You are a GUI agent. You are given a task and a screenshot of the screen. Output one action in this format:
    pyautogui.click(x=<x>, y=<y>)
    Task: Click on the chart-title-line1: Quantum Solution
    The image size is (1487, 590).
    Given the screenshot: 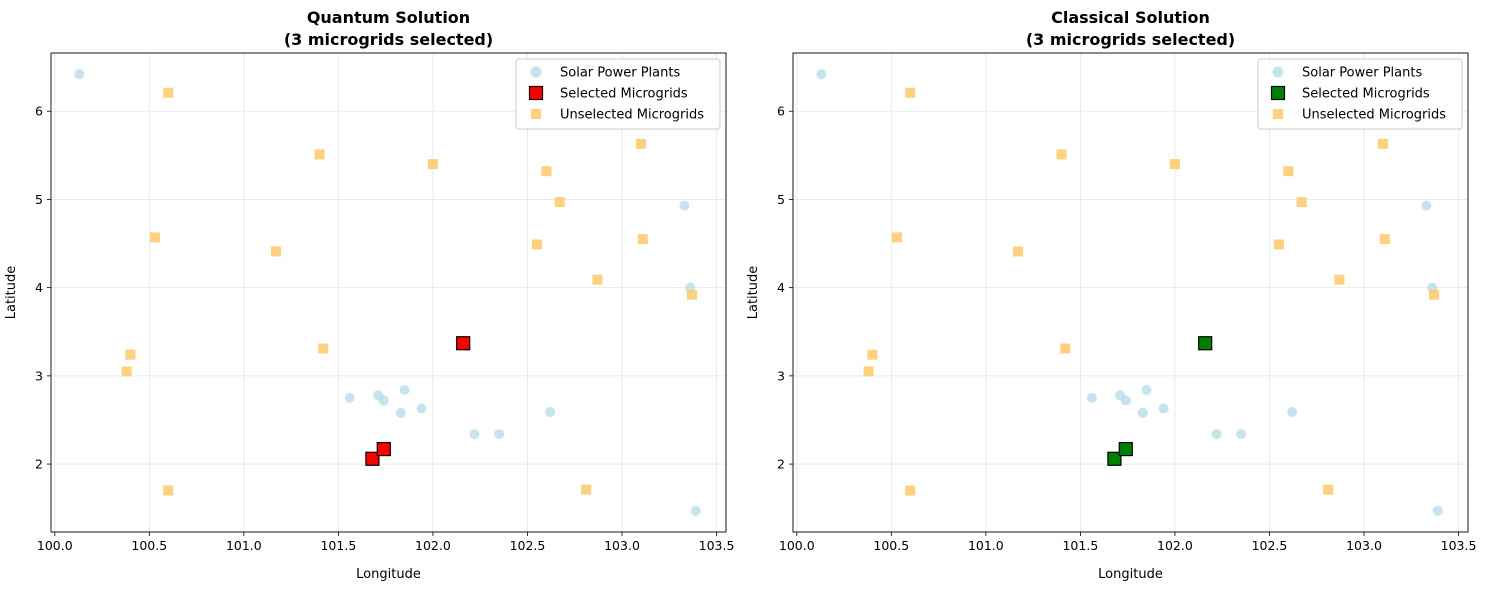 What is the action you would take?
    pyautogui.click(x=388, y=17)
    